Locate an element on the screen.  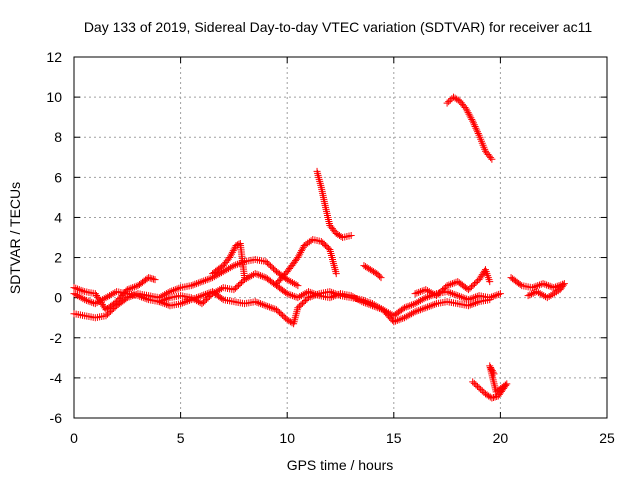
x-axis-label: GPS time / hours is located at coordinates (340, 465).